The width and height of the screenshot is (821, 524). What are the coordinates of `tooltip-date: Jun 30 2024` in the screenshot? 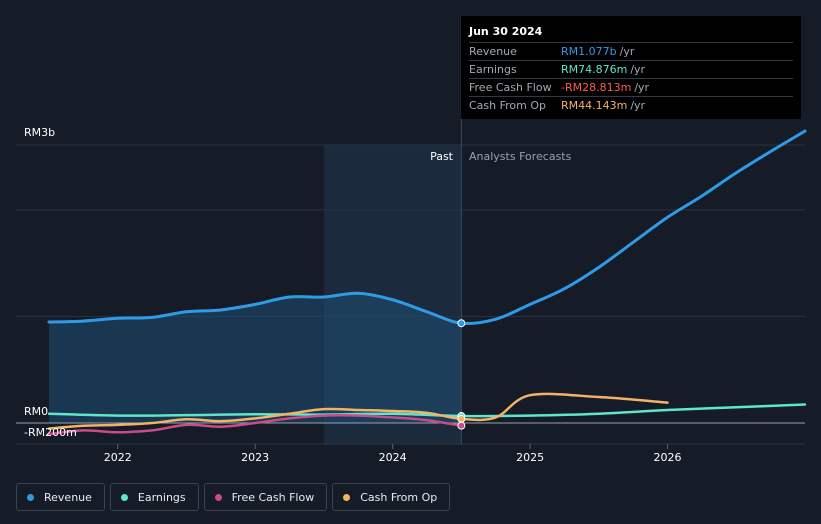 It's located at (631, 33).